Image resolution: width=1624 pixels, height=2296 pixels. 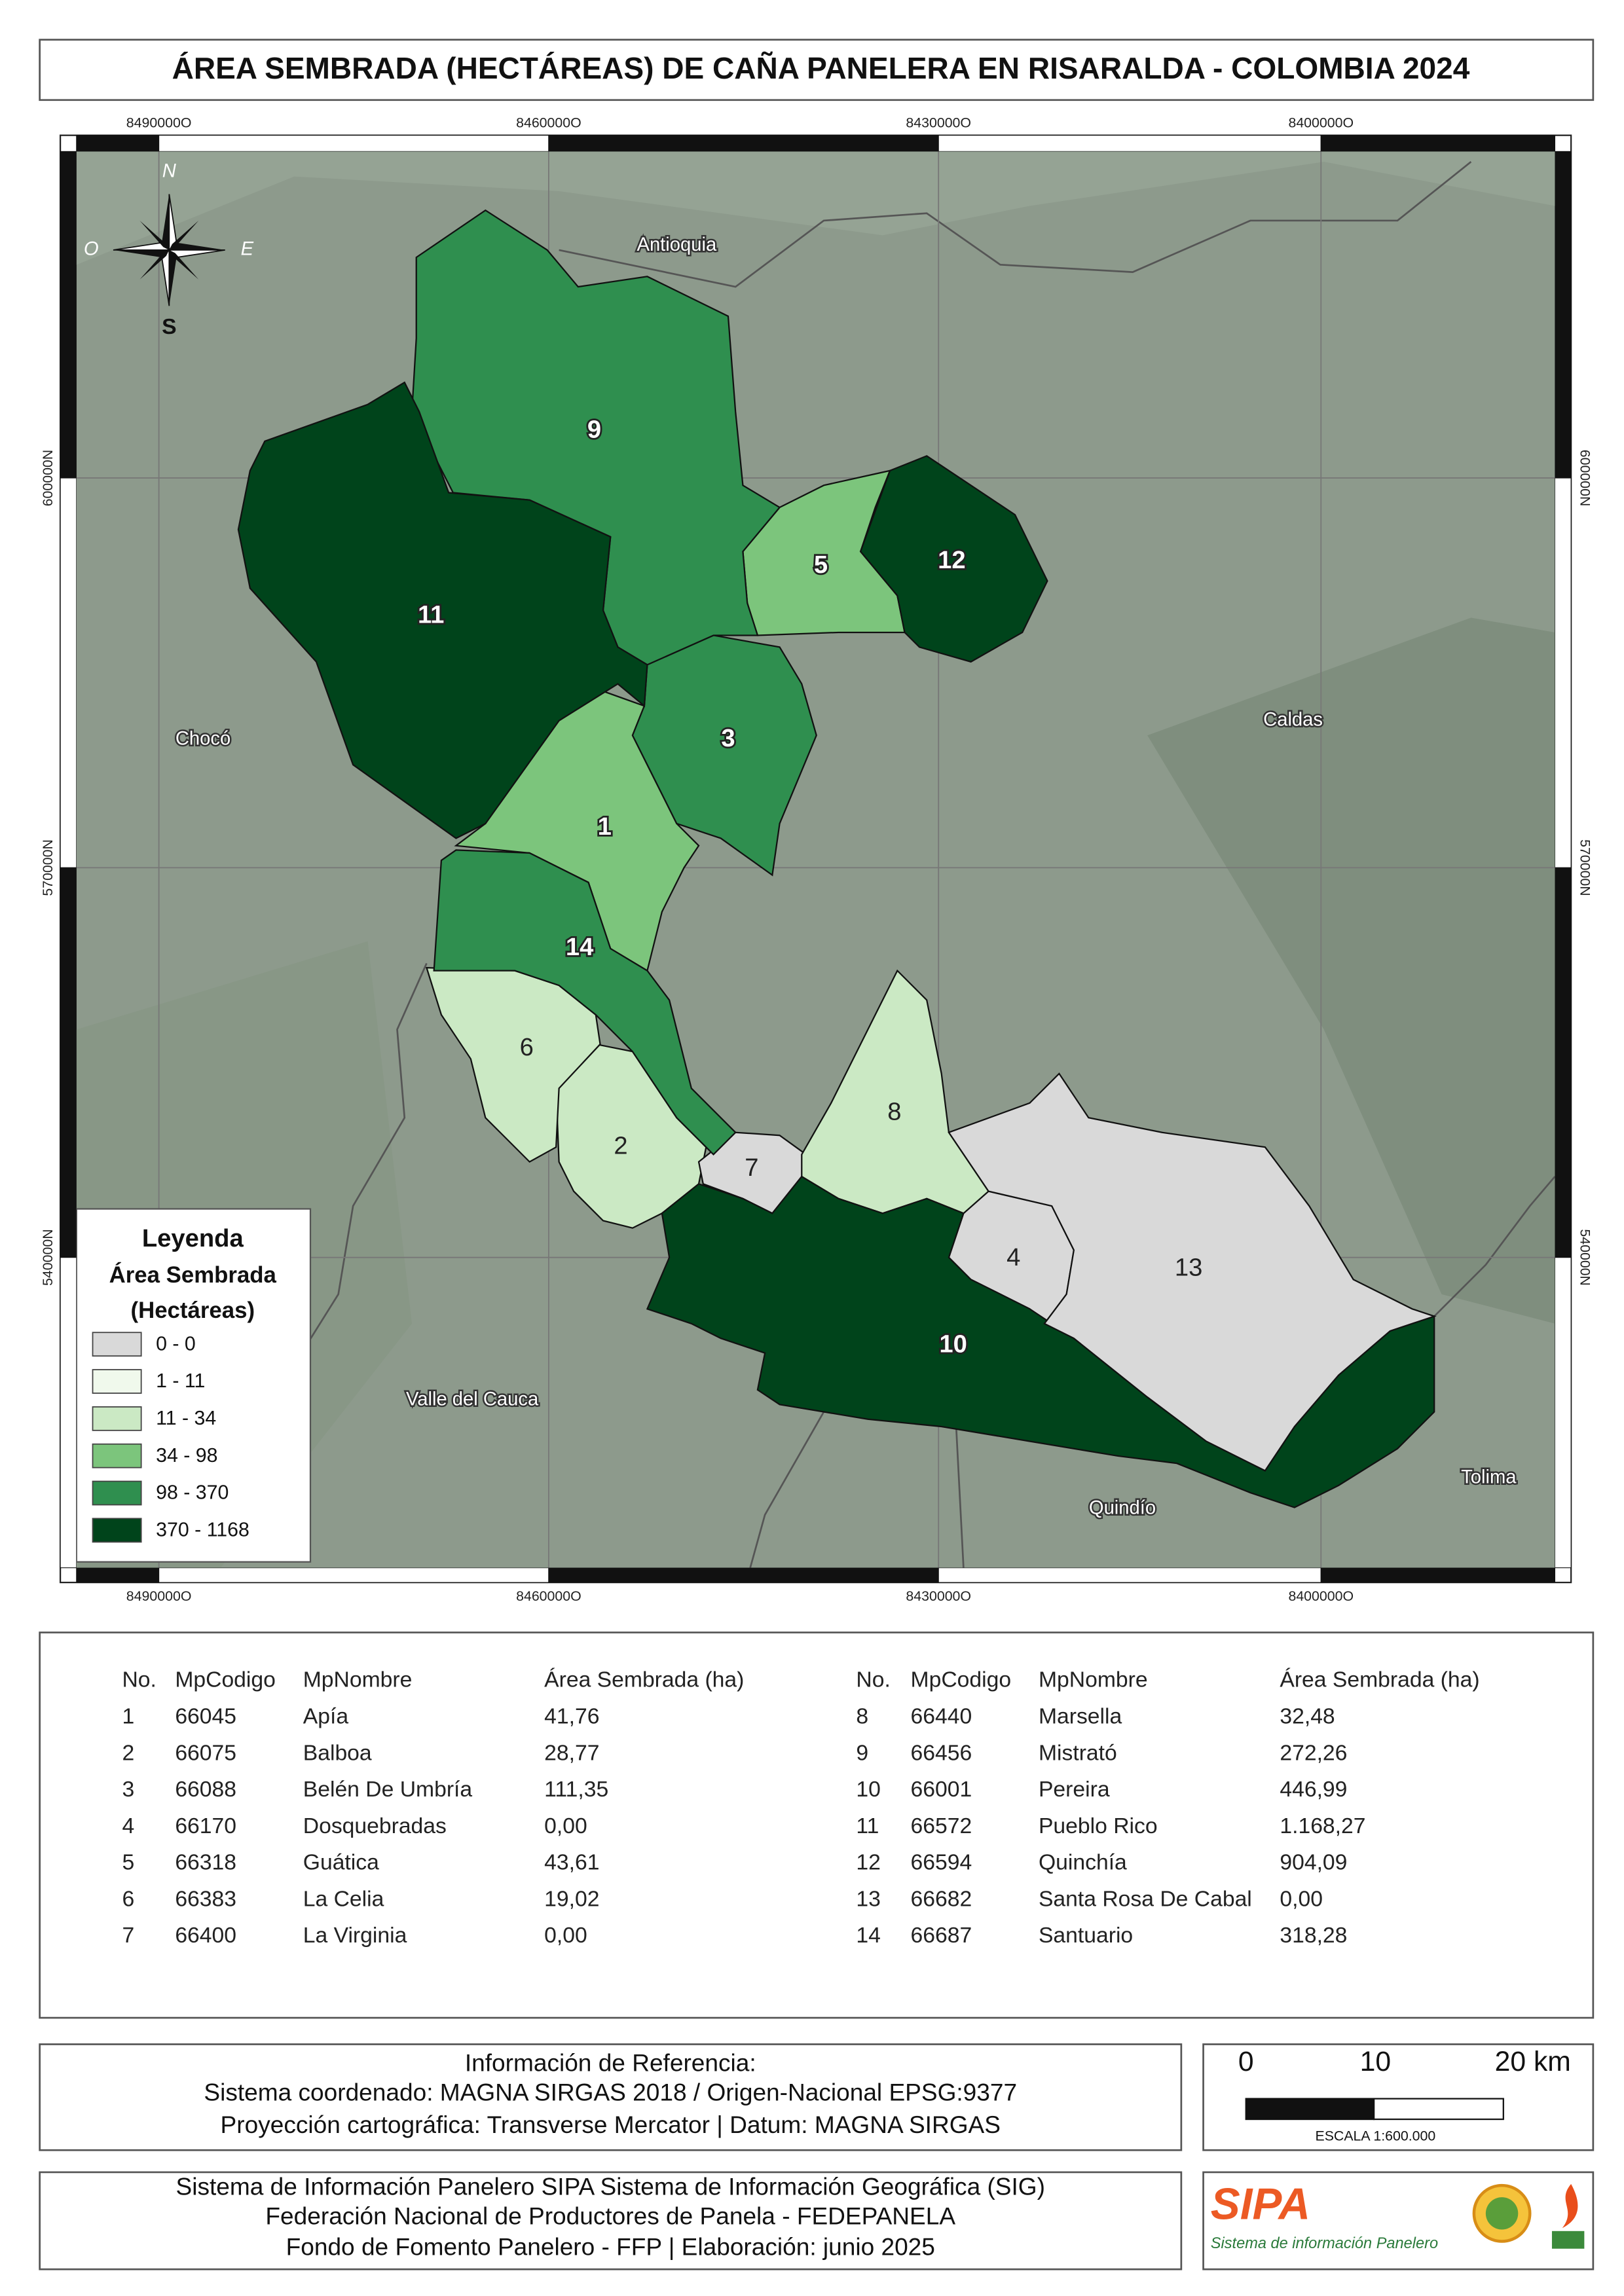 I want to click on table-cell: 7, so click(x=128, y=1935).